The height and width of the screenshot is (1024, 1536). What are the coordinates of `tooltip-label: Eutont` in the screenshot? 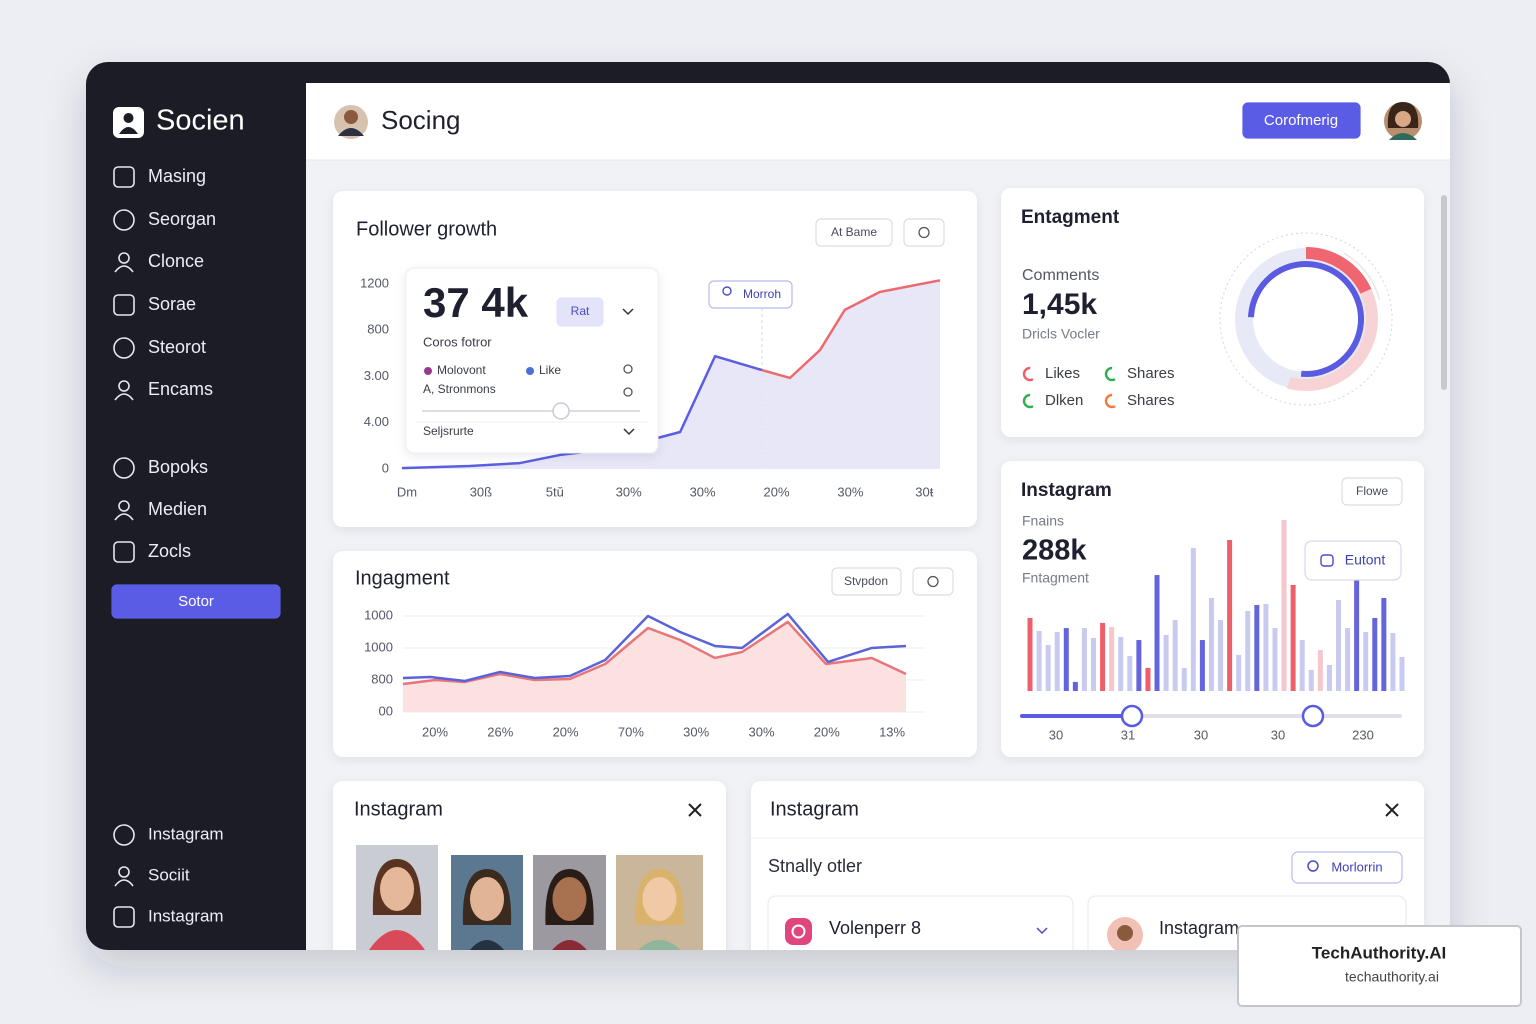 It's located at (1365, 560).